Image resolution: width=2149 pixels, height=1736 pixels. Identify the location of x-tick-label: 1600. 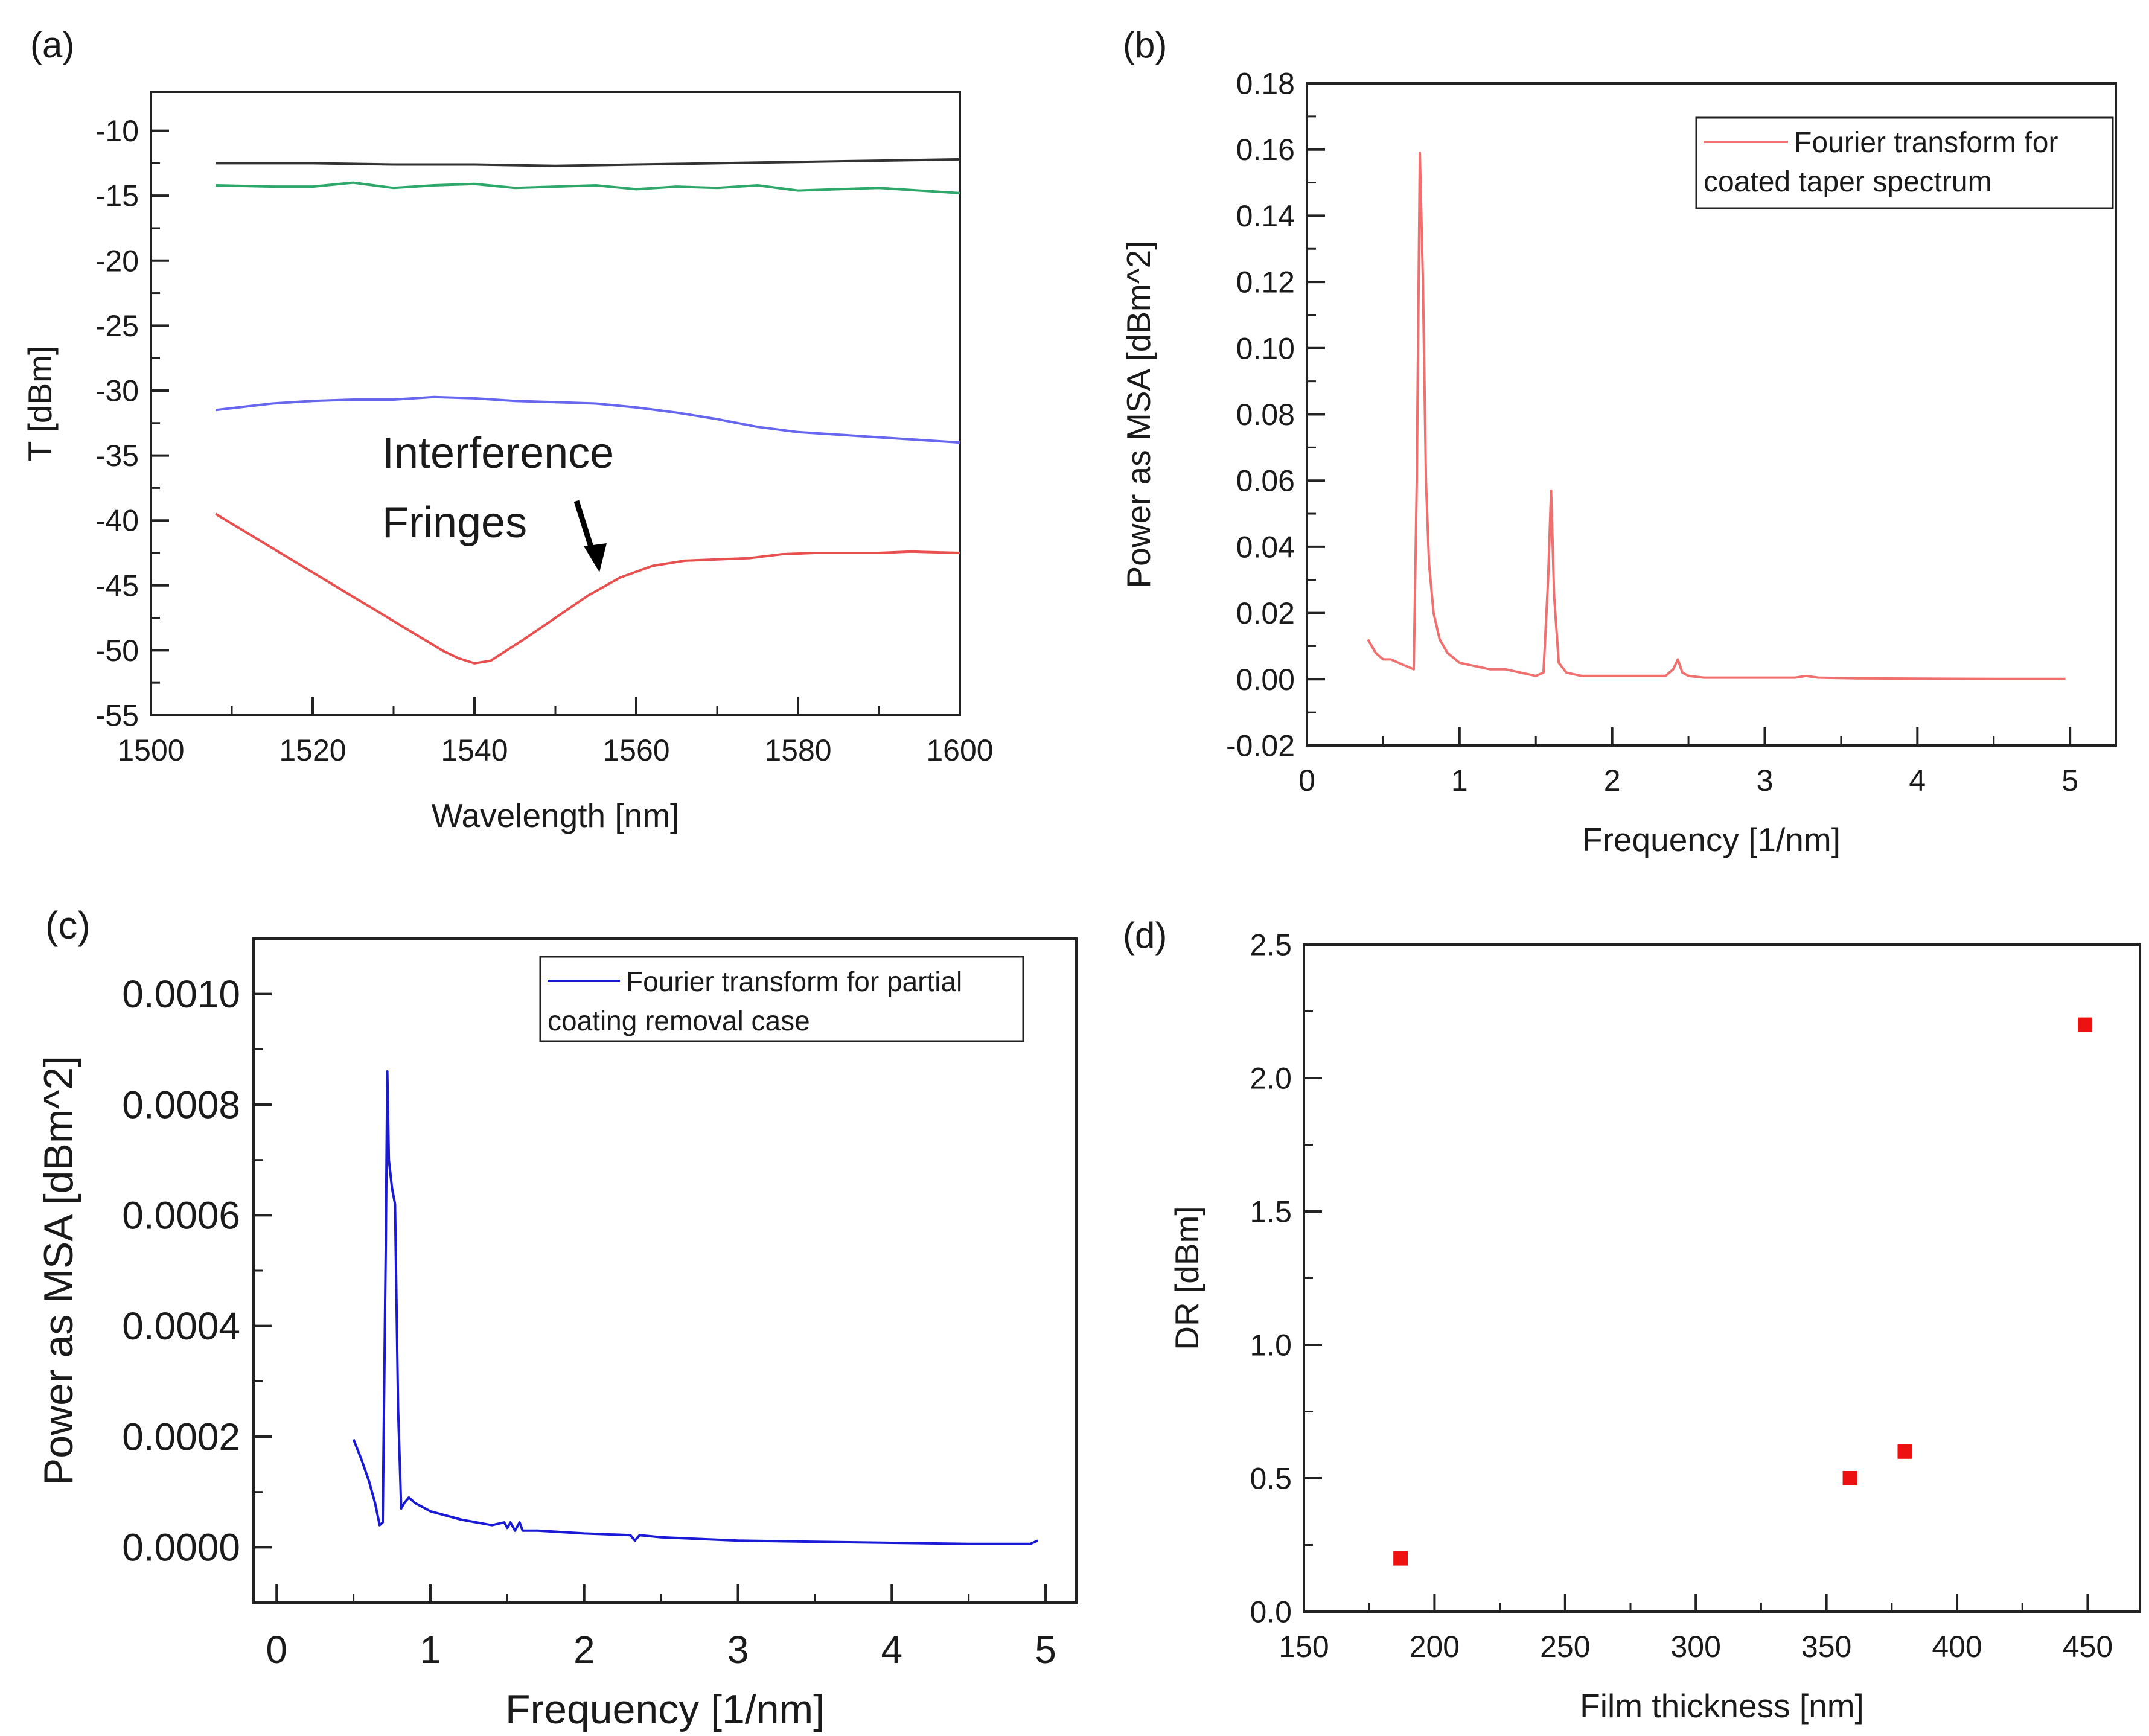
(959, 750).